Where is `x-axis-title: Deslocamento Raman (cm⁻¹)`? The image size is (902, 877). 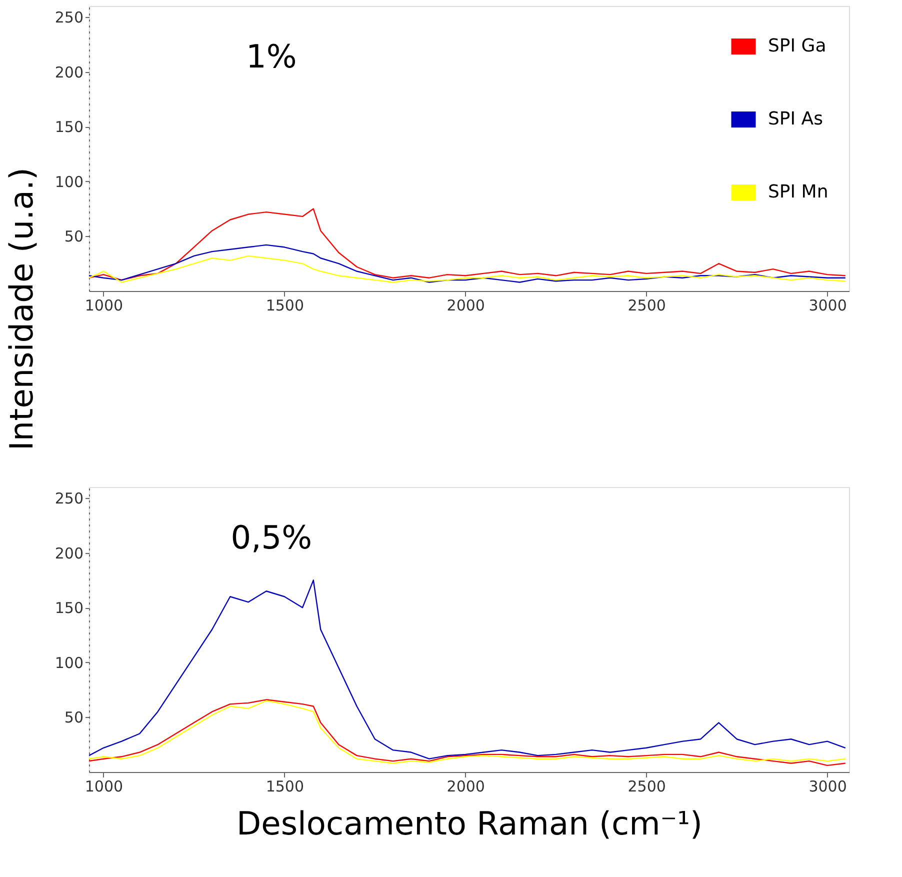
x-axis-title: Deslocamento Raman (cm⁻¹) is located at coordinates (469, 823).